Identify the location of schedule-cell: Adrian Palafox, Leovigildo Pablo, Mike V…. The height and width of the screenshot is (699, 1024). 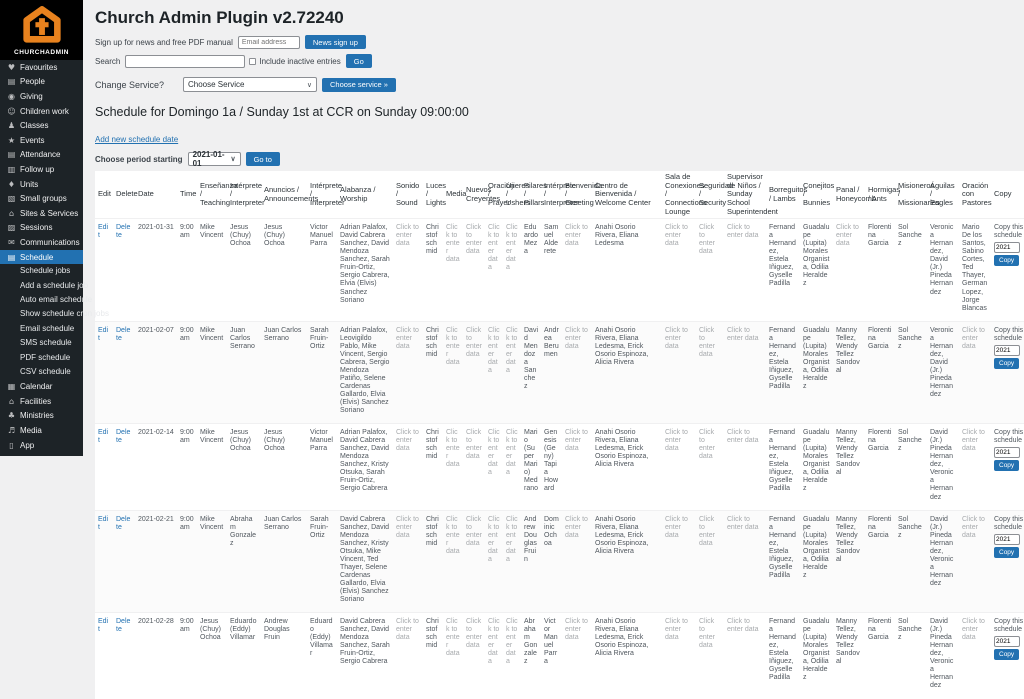
(365, 372).